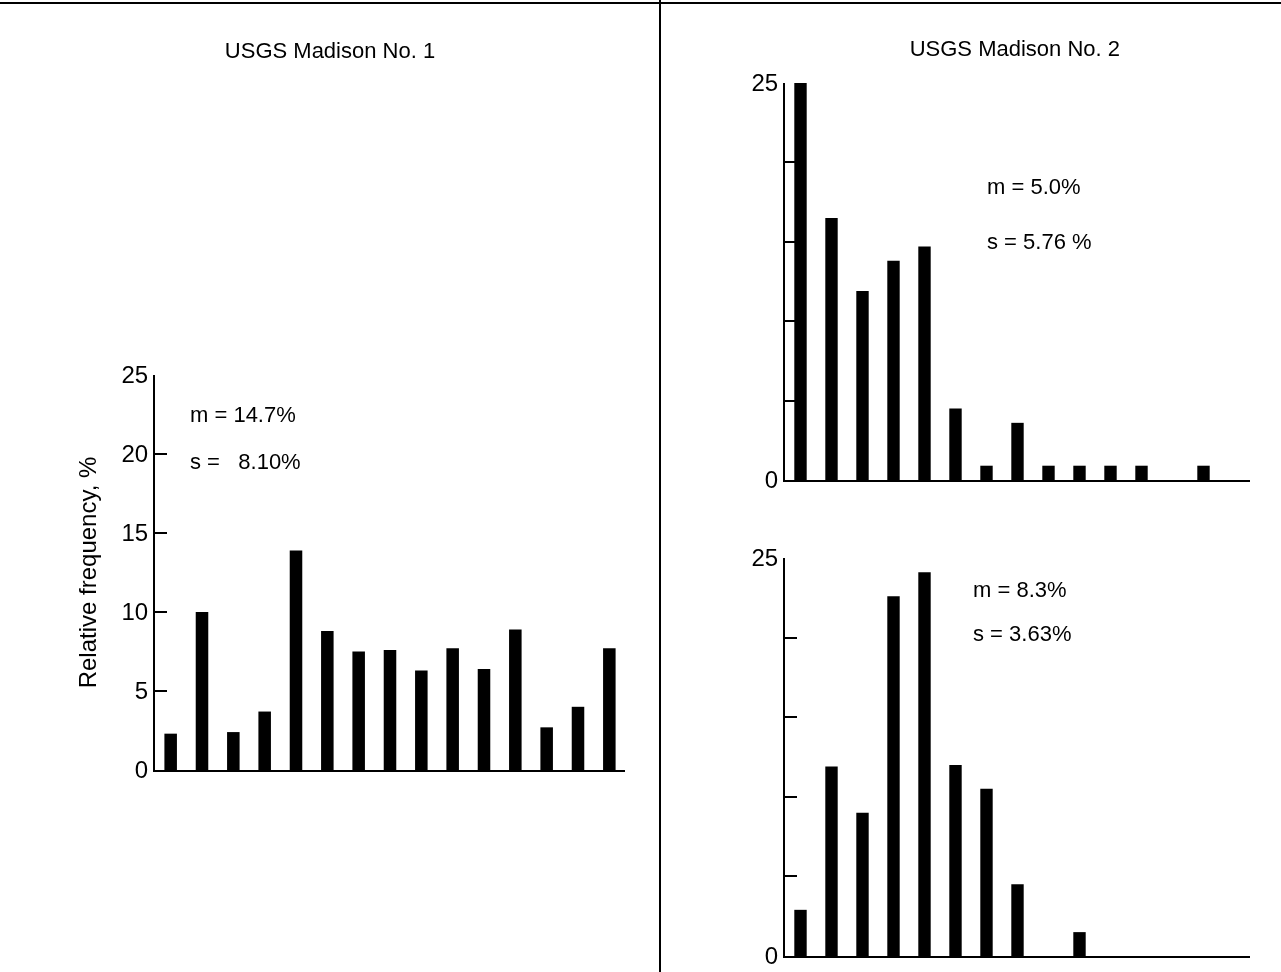 The width and height of the screenshot is (1281, 972). Describe the element at coordinates (1014, 48) in the screenshot. I see `chart-title: USGS Madison No. 2` at that location.